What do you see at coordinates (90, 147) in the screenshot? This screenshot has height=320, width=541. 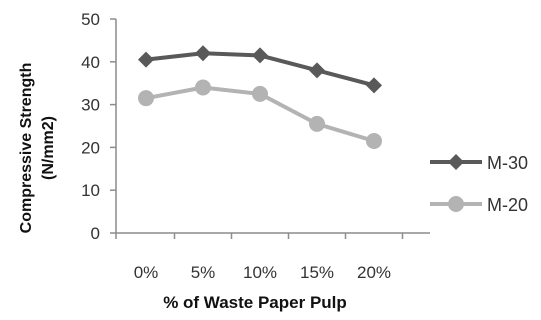 I see `y-tick-label: 20` at bounding box center [90, 147].